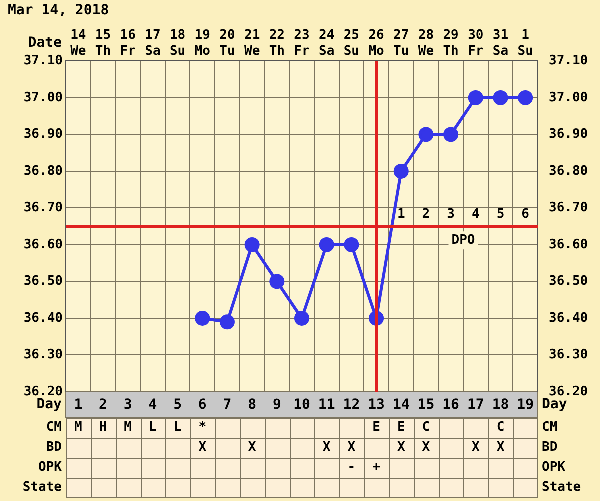 This screenshot has width=600, height=501. I want to click on y2-tick-label: 36.80, so click(568, 171).